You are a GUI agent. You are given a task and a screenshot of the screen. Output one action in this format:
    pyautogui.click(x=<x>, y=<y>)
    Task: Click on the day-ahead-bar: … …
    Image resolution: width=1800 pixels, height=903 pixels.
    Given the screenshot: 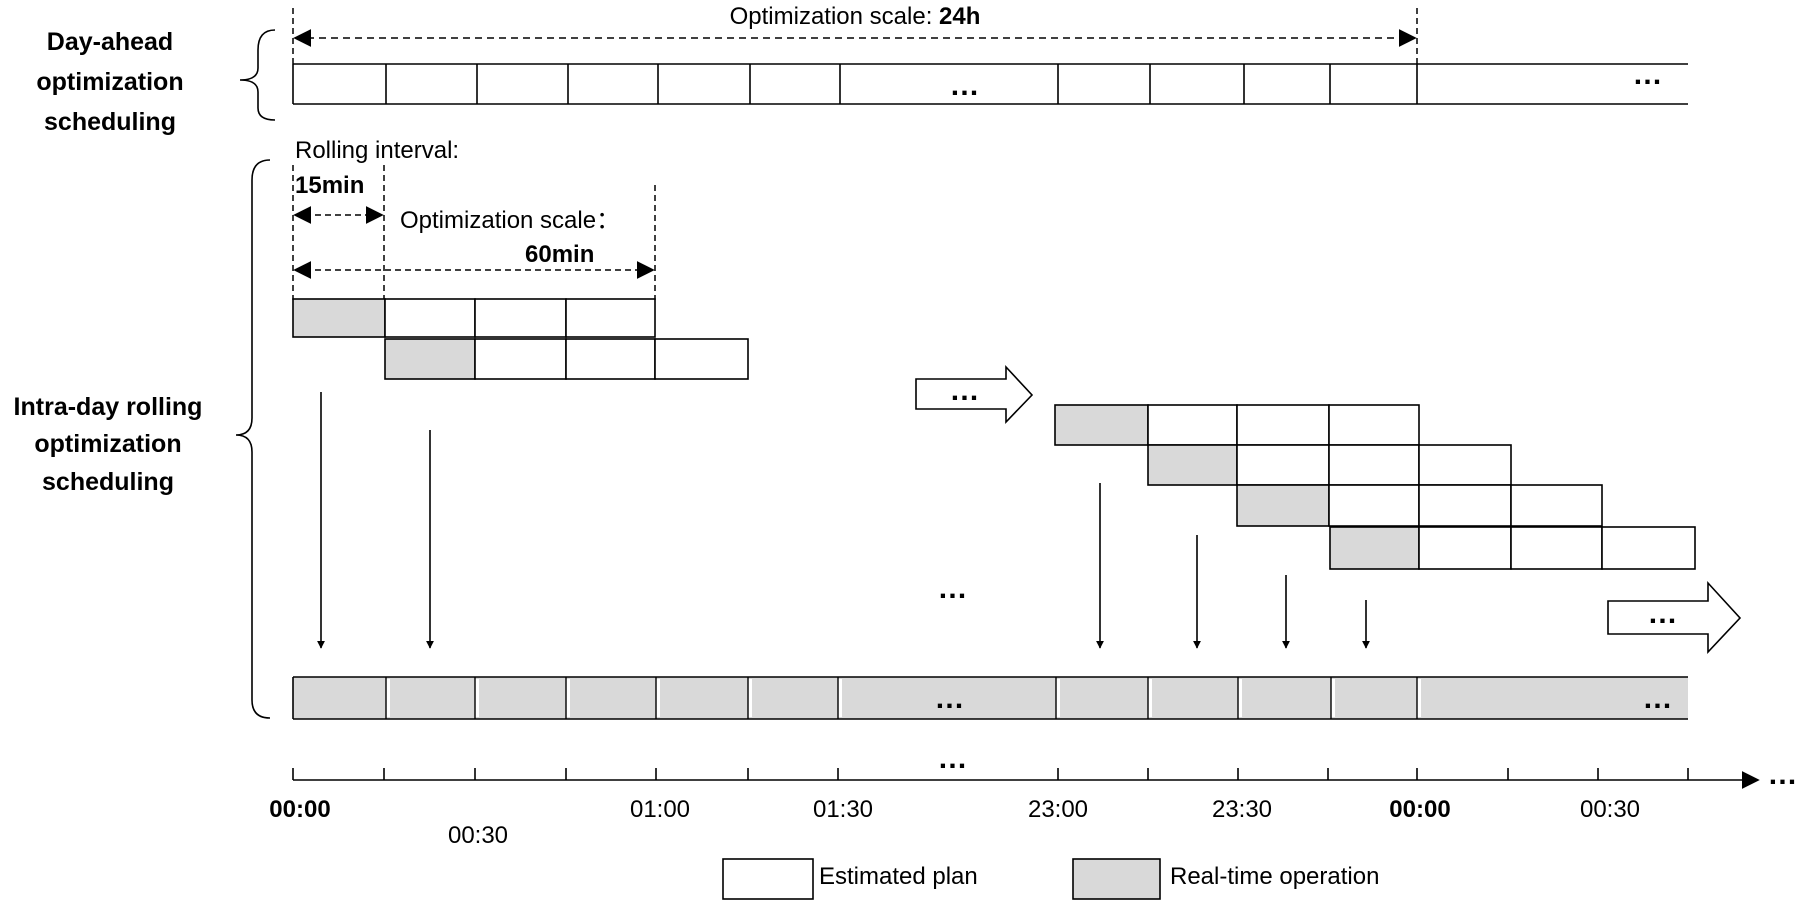 What is the action you would take?
    pyautogui.click(x=990, y=81)
    